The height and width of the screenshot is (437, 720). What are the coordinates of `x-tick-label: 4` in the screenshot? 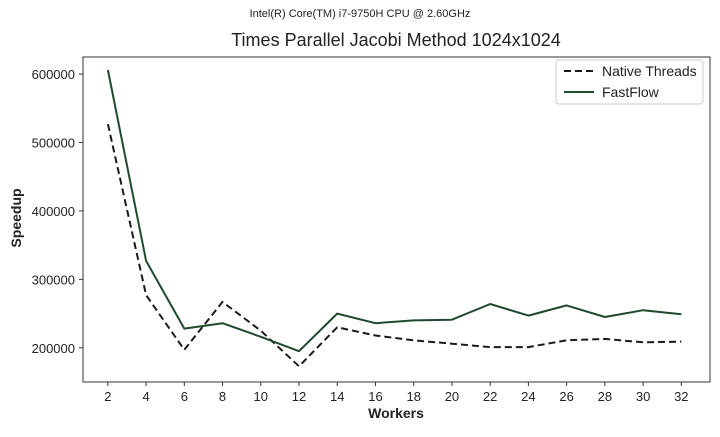 It's located at (145, 396).